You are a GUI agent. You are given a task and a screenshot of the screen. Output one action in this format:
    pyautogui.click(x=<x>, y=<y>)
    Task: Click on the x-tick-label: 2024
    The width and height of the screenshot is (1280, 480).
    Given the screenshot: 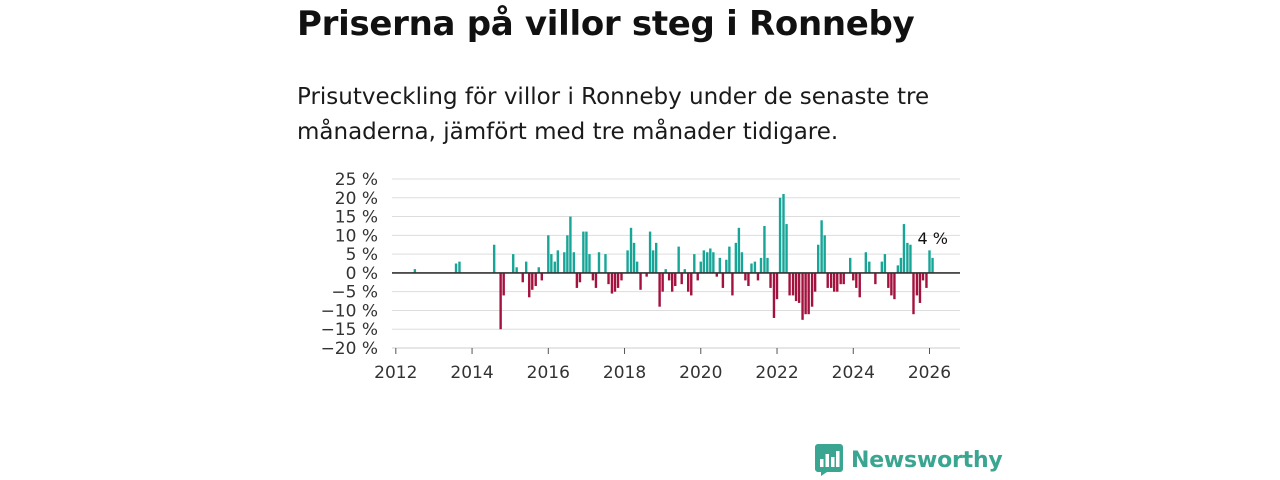 What is the action you would take?
    pyautogui.click(x=853, y=373)
    